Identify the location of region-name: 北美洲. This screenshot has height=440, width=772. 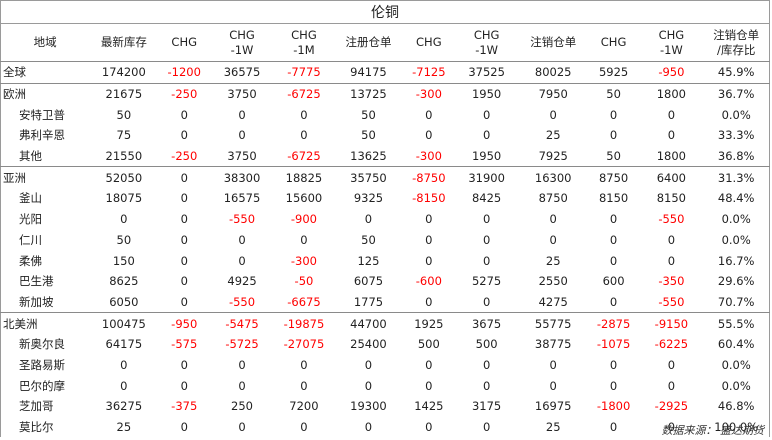
(45, 323).